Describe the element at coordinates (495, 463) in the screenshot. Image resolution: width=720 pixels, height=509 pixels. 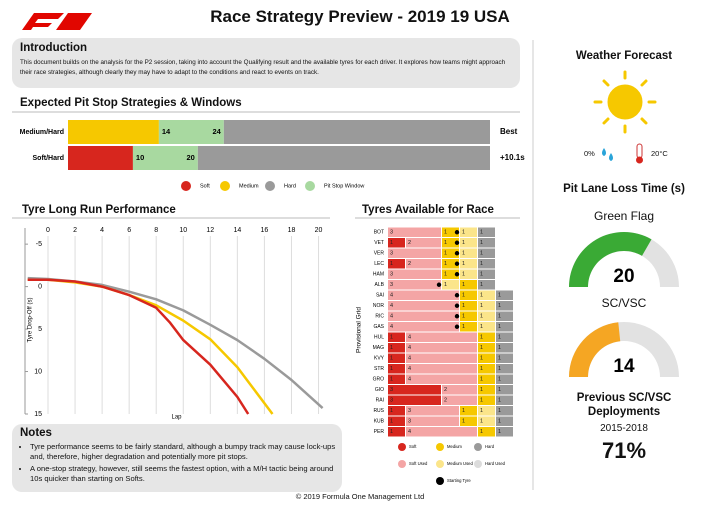
I see `legend-label: Hard Used` at that location.